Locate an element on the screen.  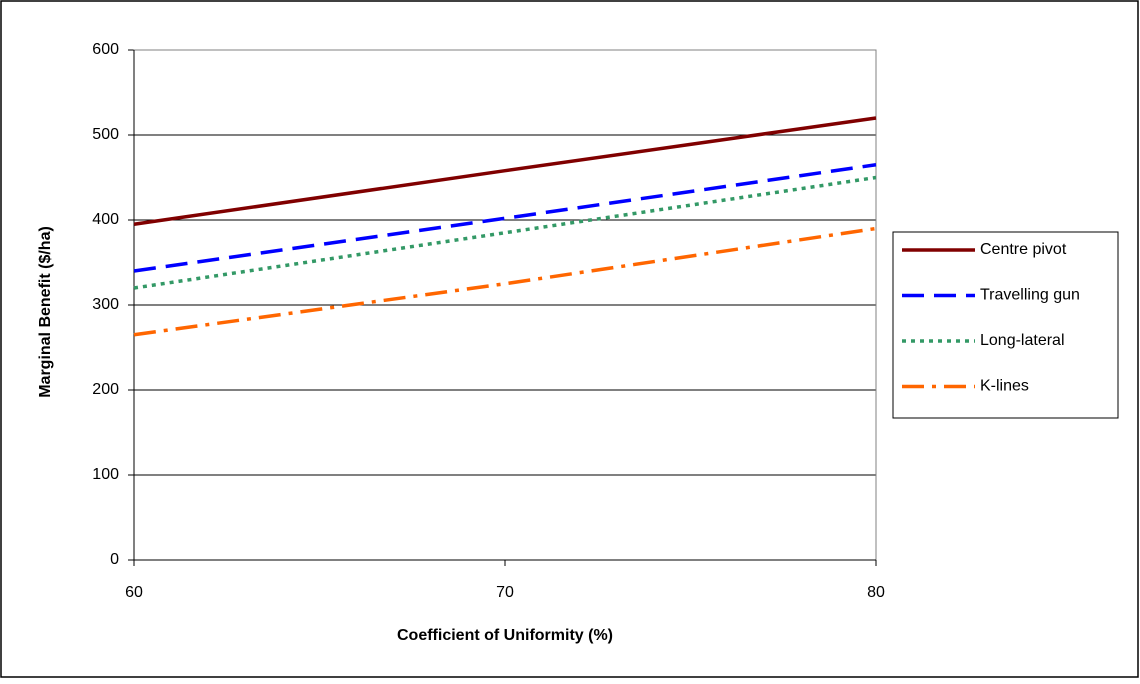
y-tick-label: 300 is located at coordinates (105, 304).